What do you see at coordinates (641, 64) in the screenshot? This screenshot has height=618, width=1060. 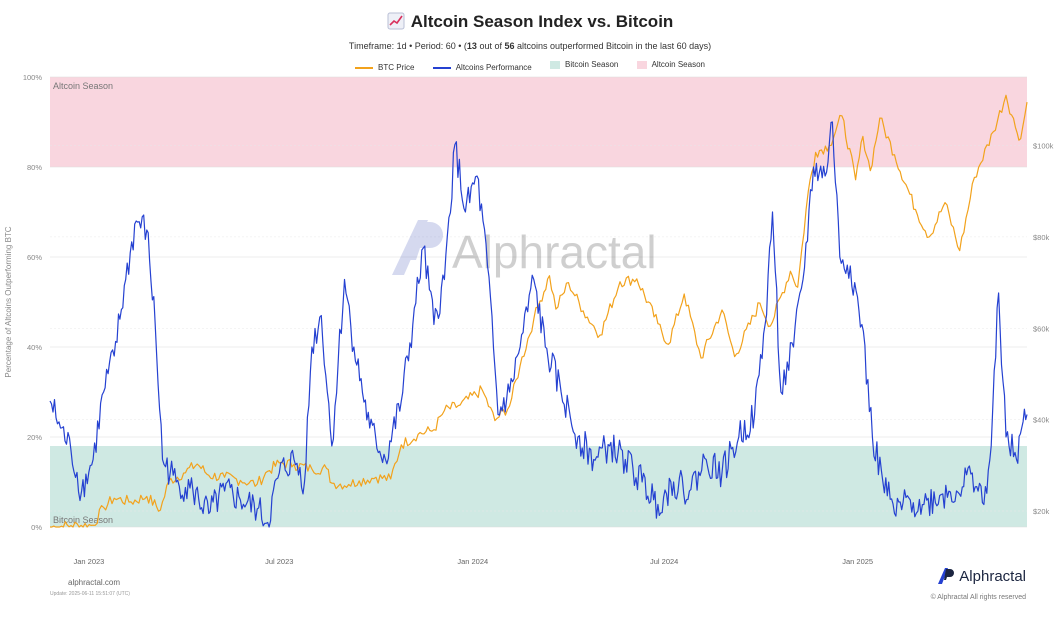 I see `legend-swatch-altcoin-season` at bounding box center [641, 64].